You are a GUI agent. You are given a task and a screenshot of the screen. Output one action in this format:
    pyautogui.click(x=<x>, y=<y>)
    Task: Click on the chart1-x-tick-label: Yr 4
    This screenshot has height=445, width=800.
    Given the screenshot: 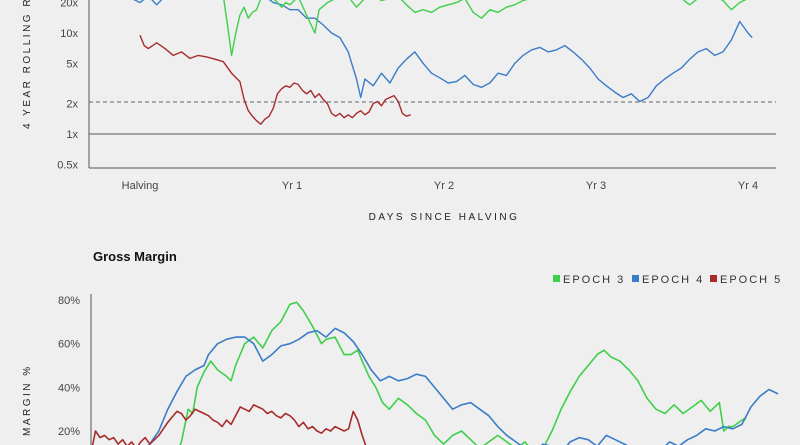 What is the action you would take?
    pyautogui.click(x=748, y=186)
    